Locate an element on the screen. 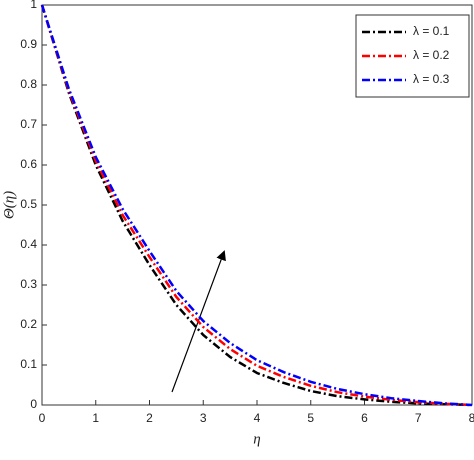  y-tick-label: 0.8 is located at coordinates (28, 84).